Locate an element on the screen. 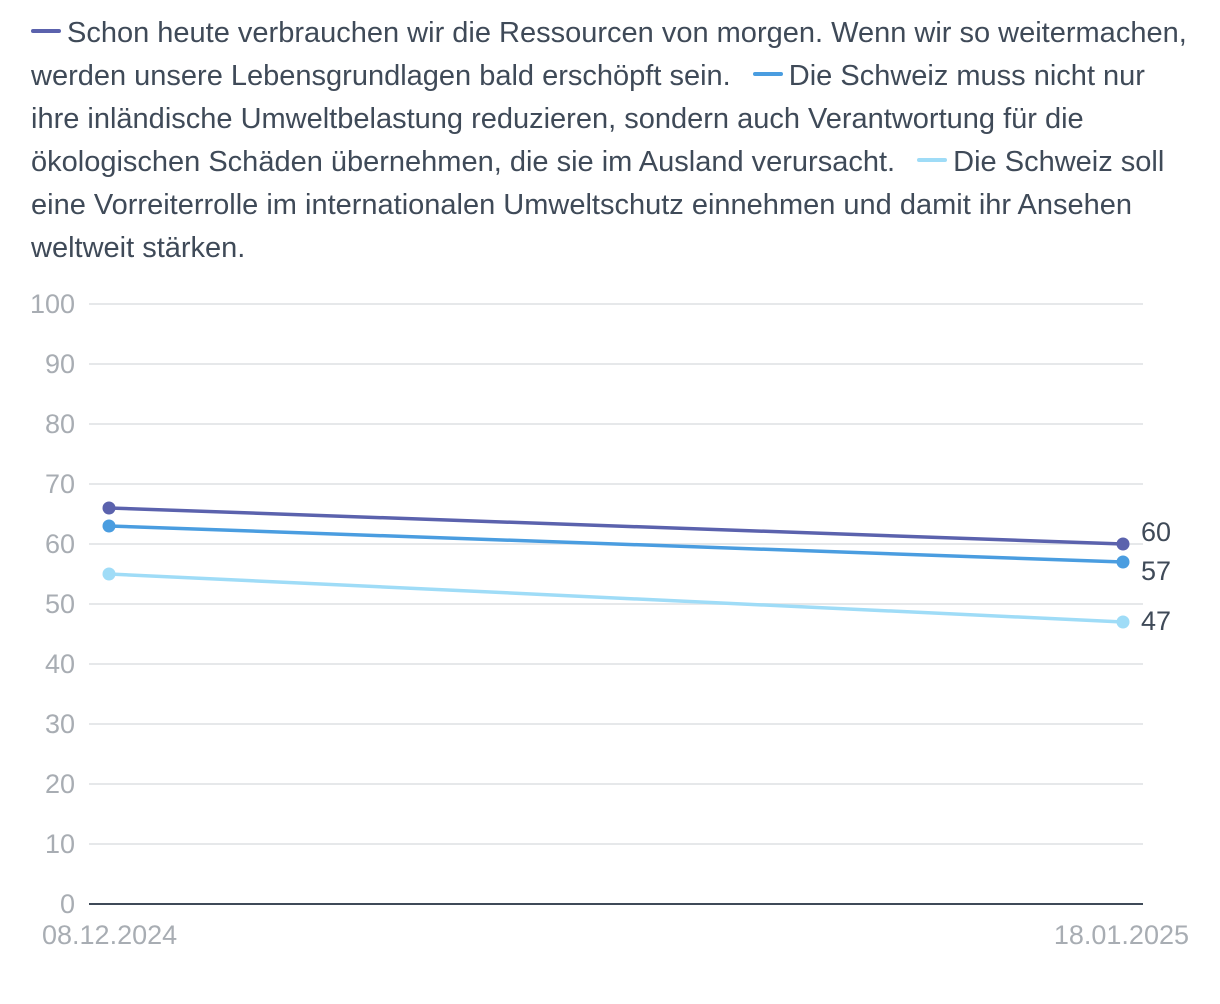 The width and height of the screenshot is (1220, 1004). y-tick-label: 30 is located at coordinates (60, 724).